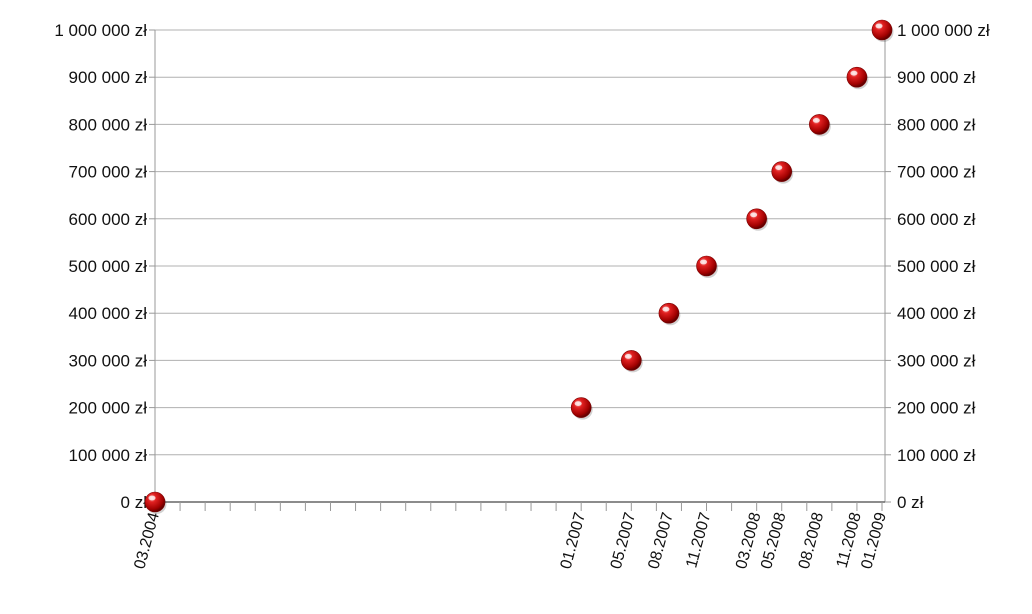 The image size is (1032, 614). Describe the element at coordinates (573, 541) in the screenshot. I see `x-tick-label: 01.2007` at that location.